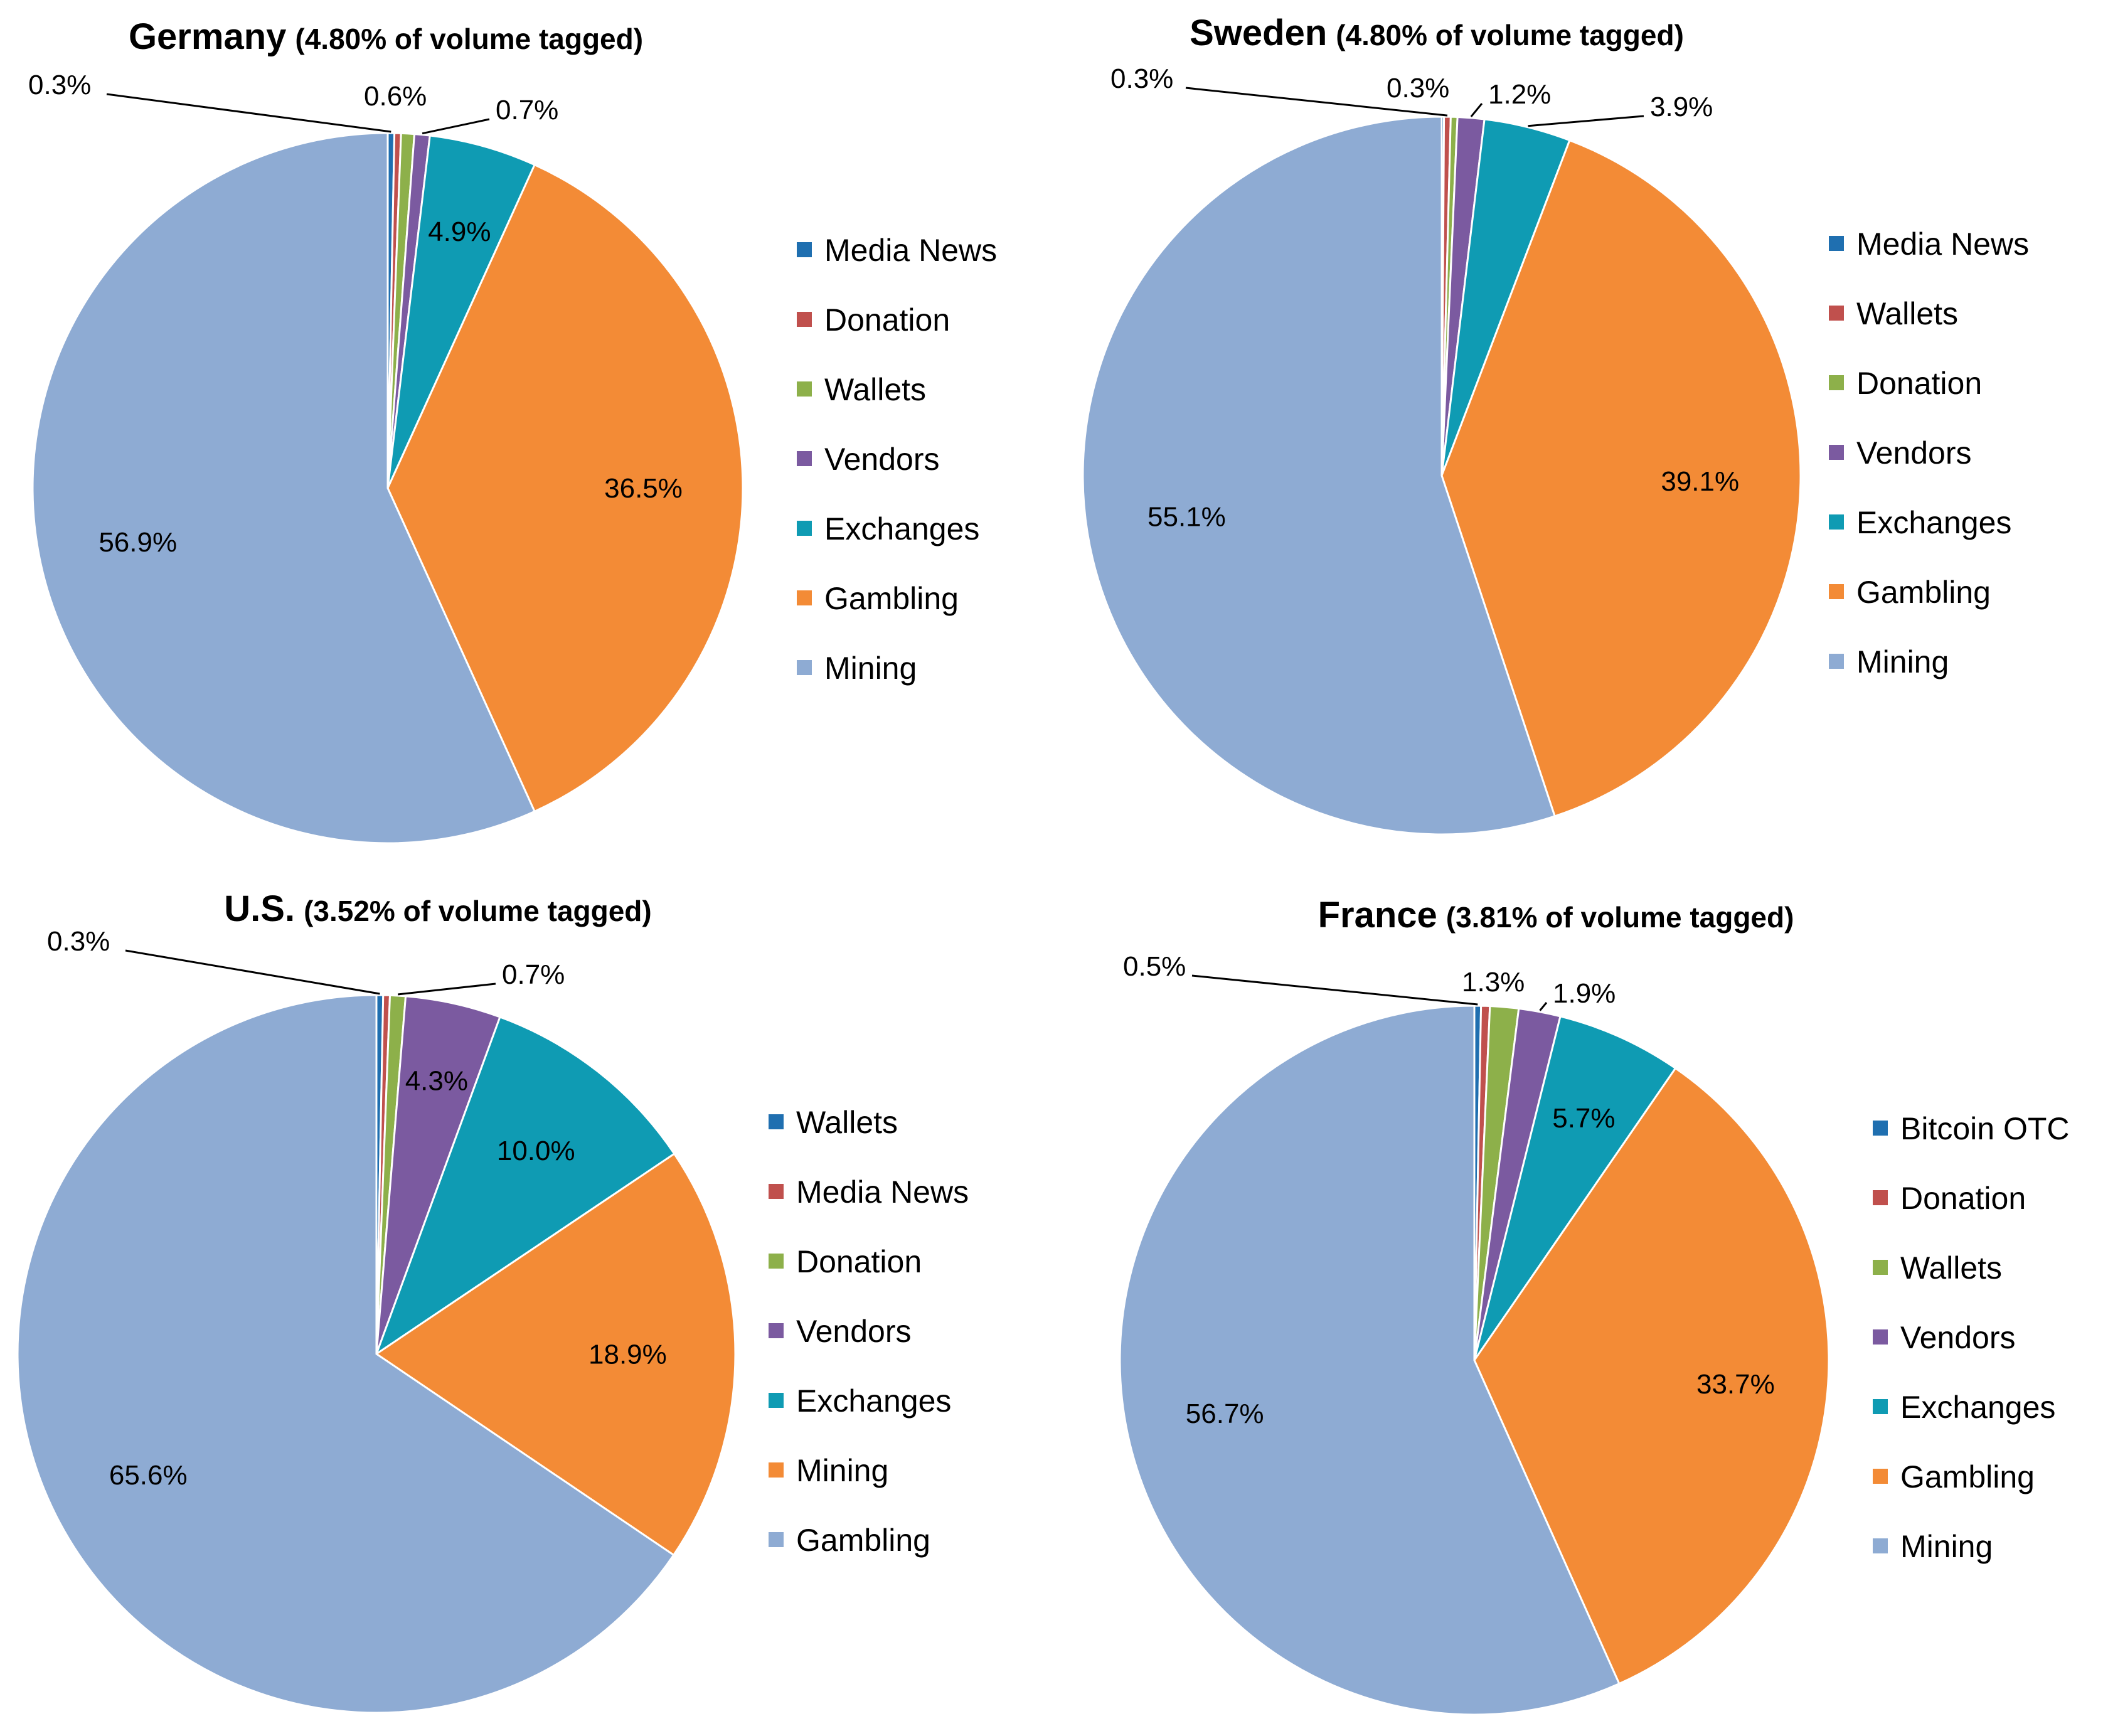 The height and width of the screenshot is (1736, 2103). I want to click on u-s-slice-gambling, so click(346, 1354).